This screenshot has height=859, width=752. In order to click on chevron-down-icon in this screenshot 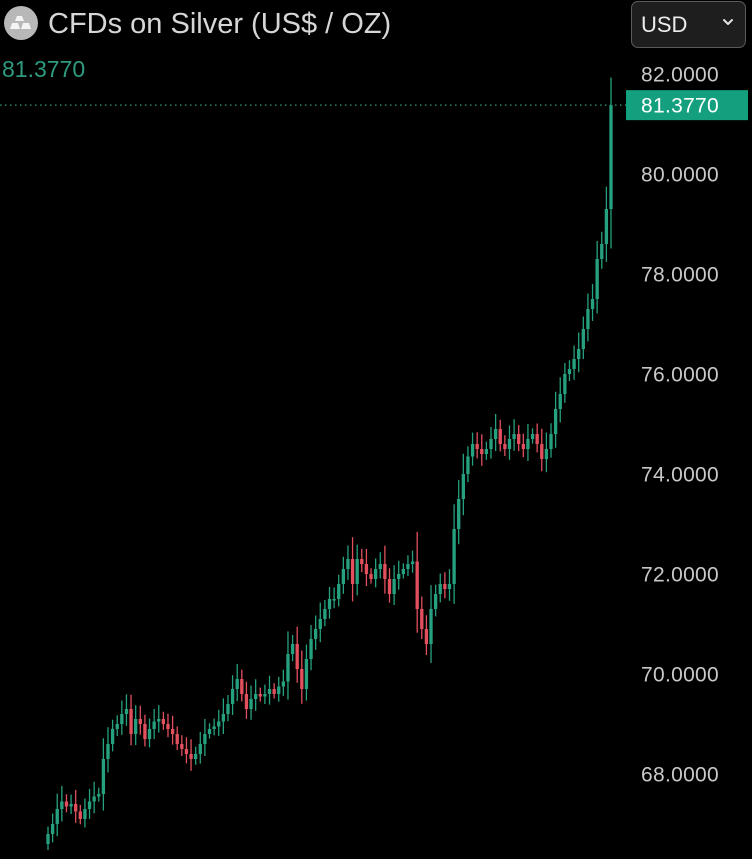, I will do `click(728, 22)`.